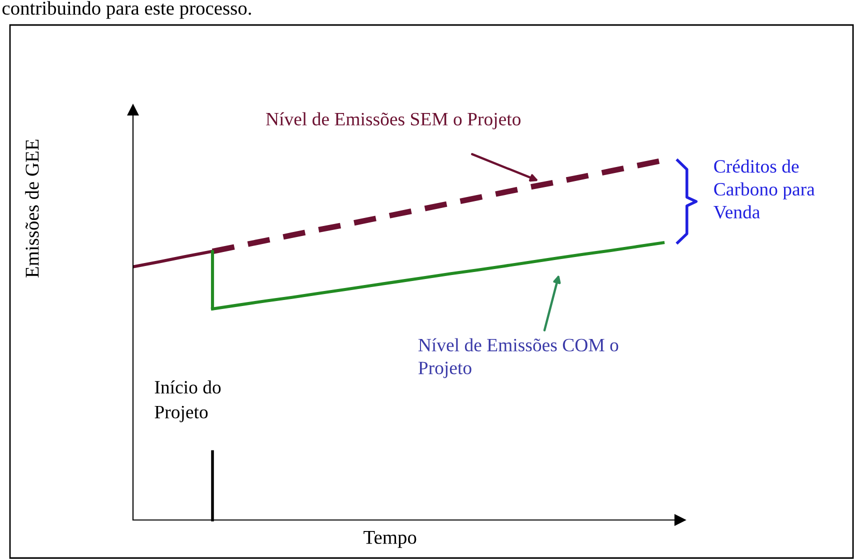  What do you see at coordinates (390, 539) in the screenshot?
I see `x-axis-title: Tempo` at bounding box center [390, 539].